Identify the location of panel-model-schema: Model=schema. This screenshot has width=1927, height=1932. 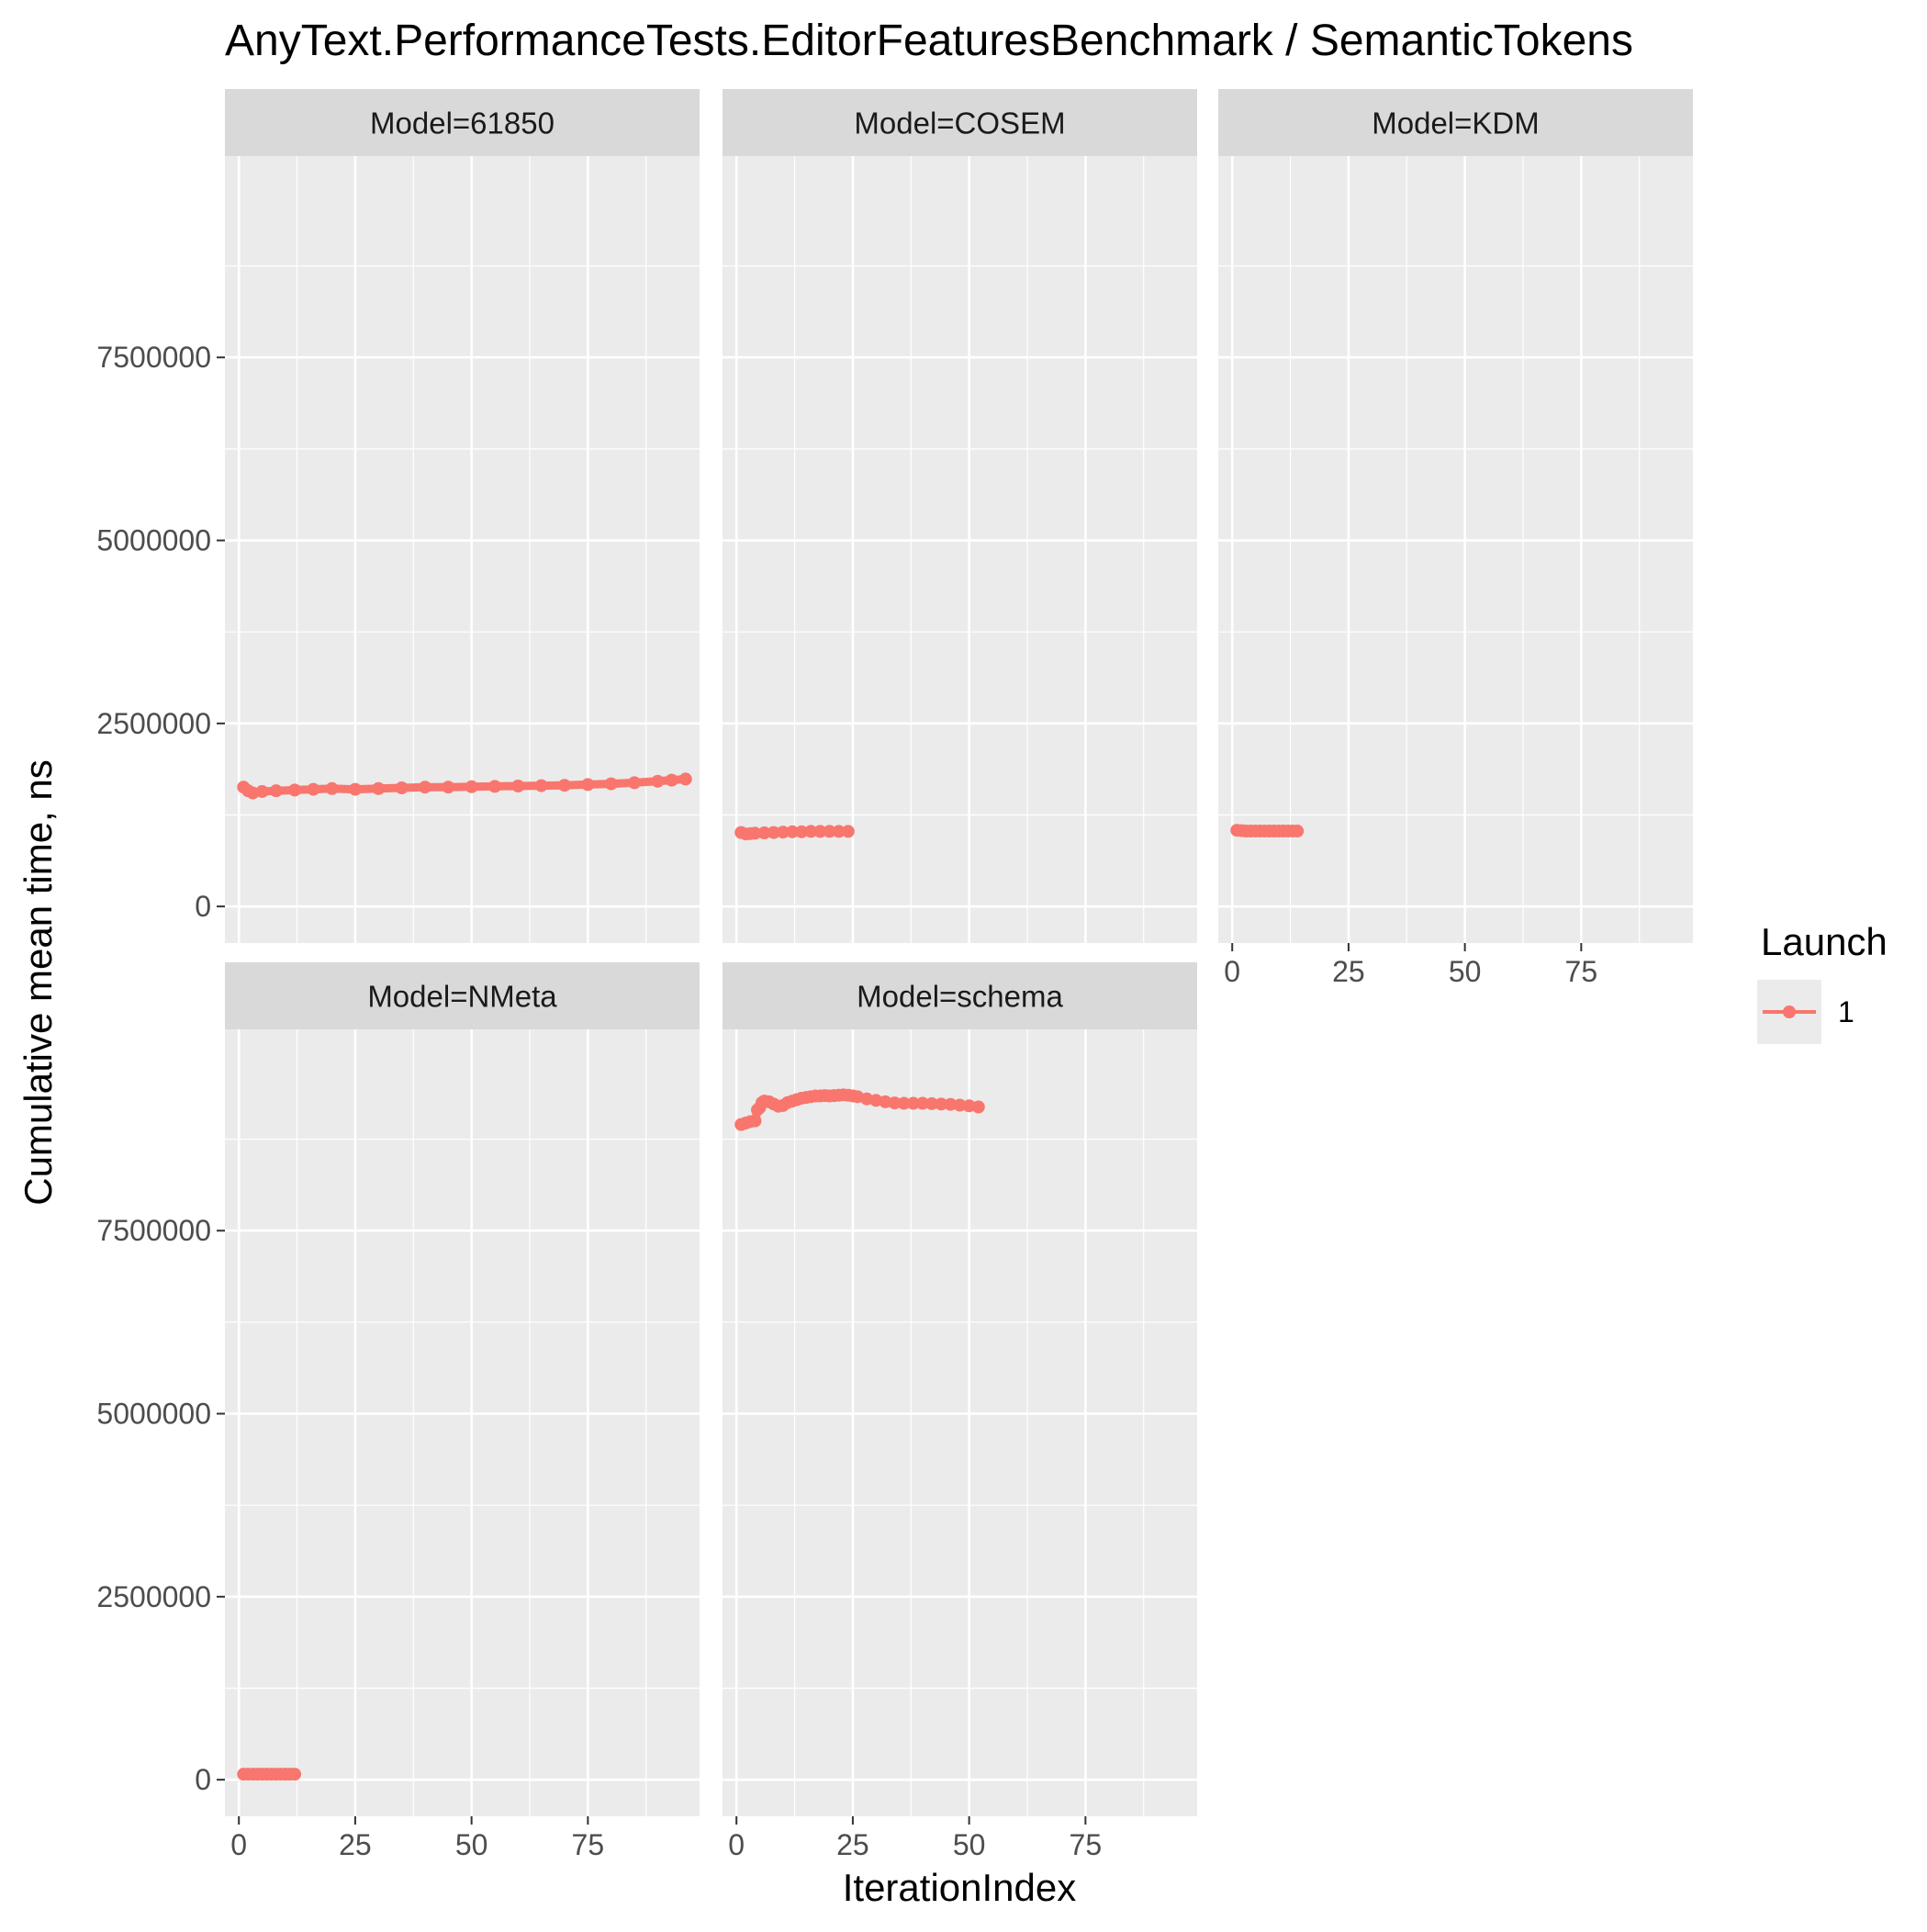
(960, 1389).